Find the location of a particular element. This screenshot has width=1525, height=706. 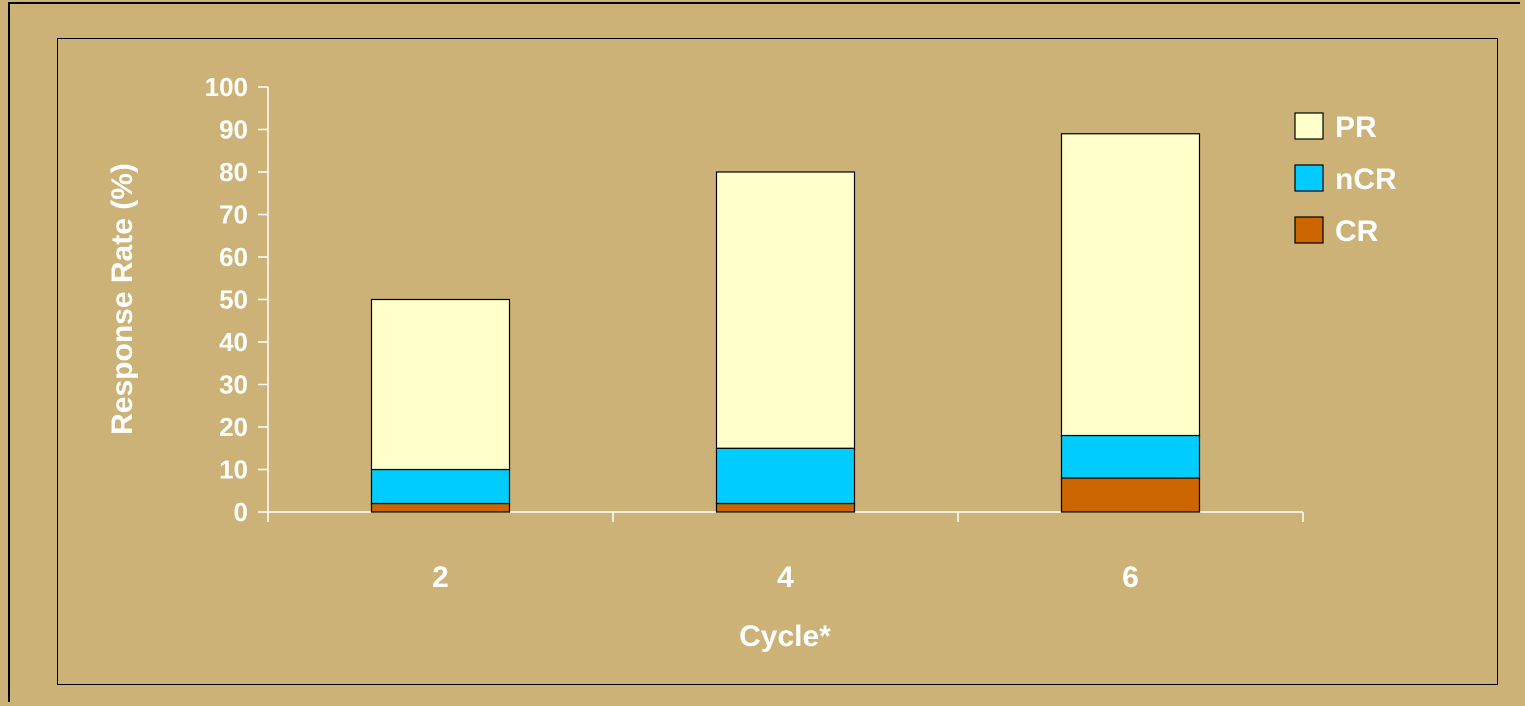

y-tick-label: 50 is located at coordinates (233, 300).